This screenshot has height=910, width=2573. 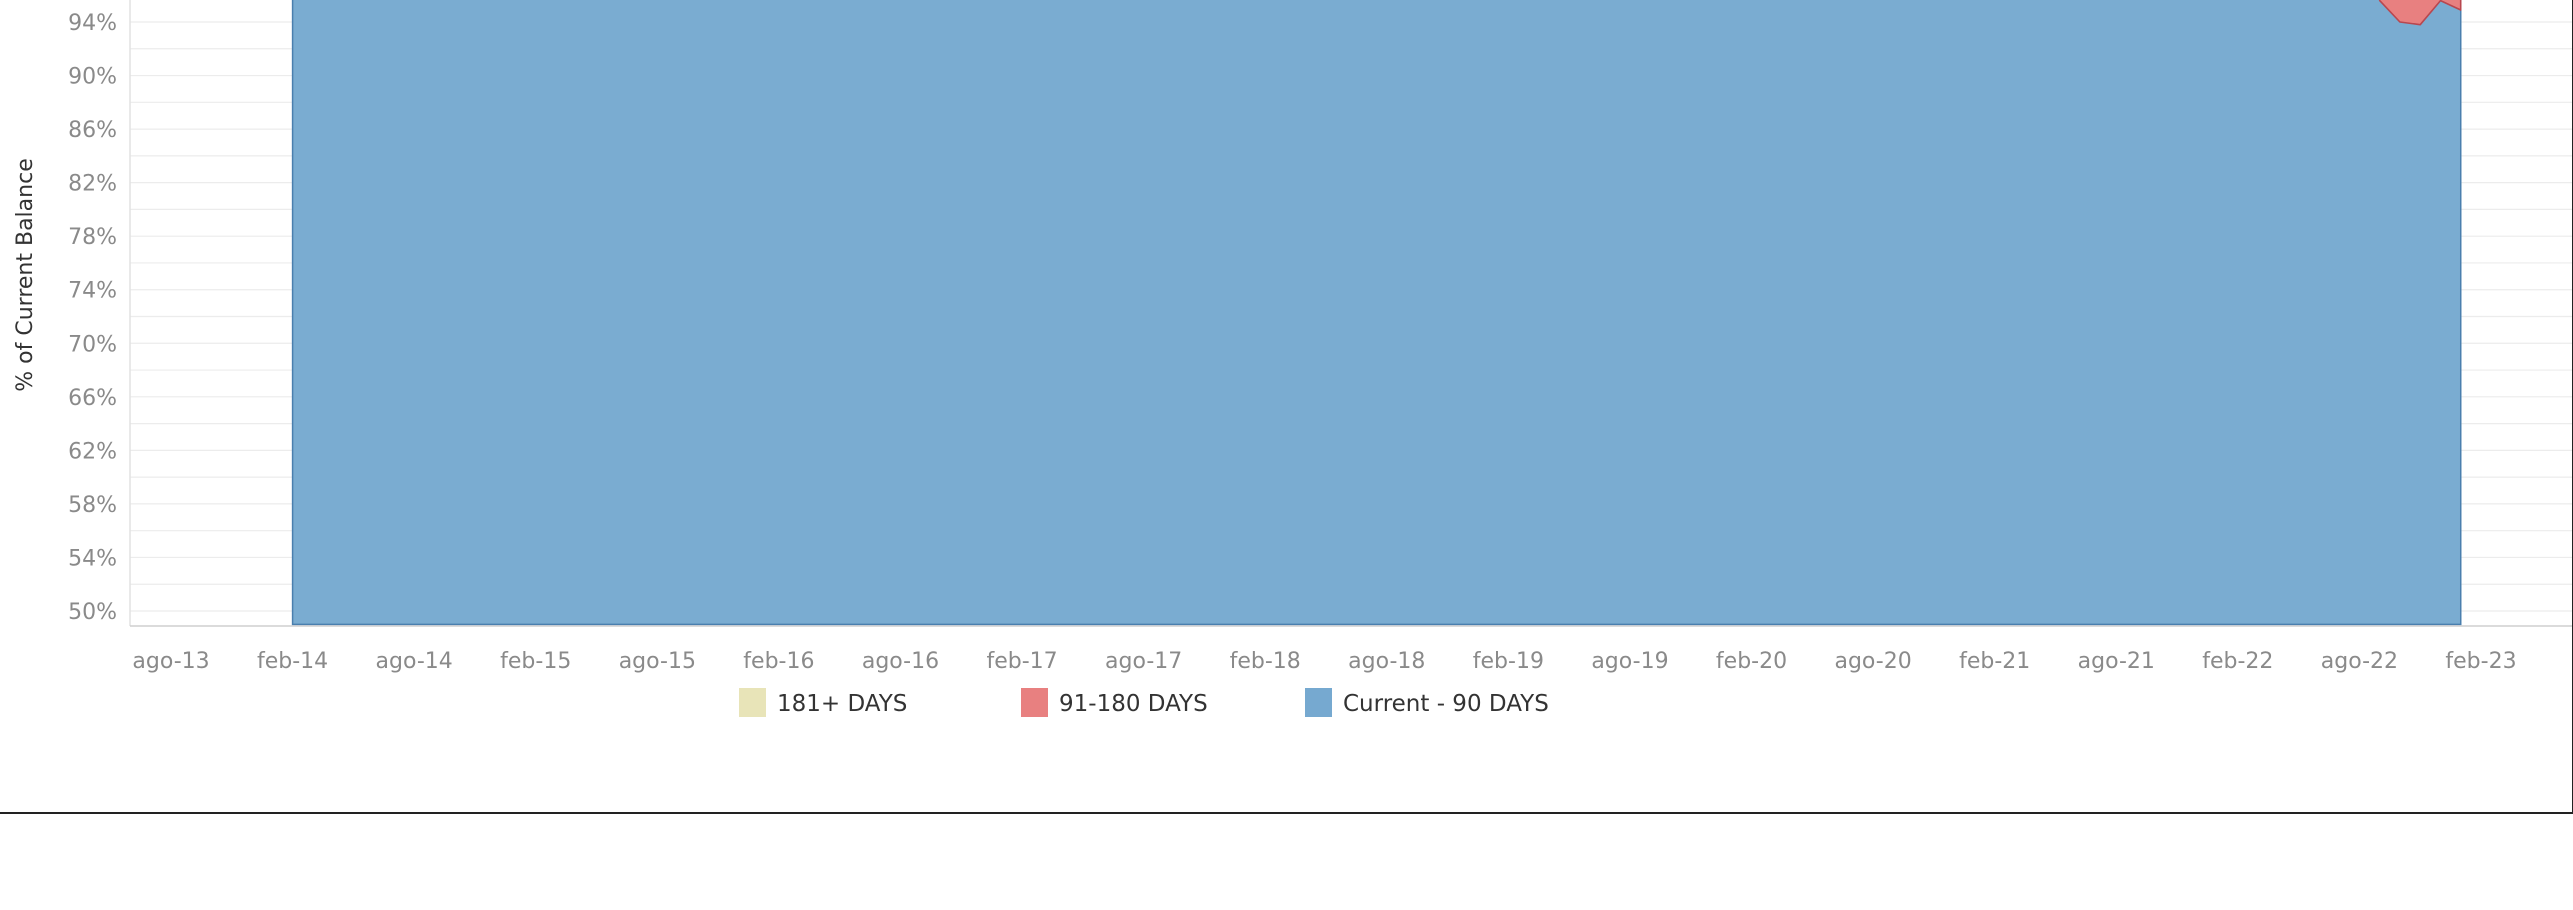 What do you see at coordinates (92, 291) in the screenshot?
I see `y-tick-label: 74%` at bounding box center [92, 291].